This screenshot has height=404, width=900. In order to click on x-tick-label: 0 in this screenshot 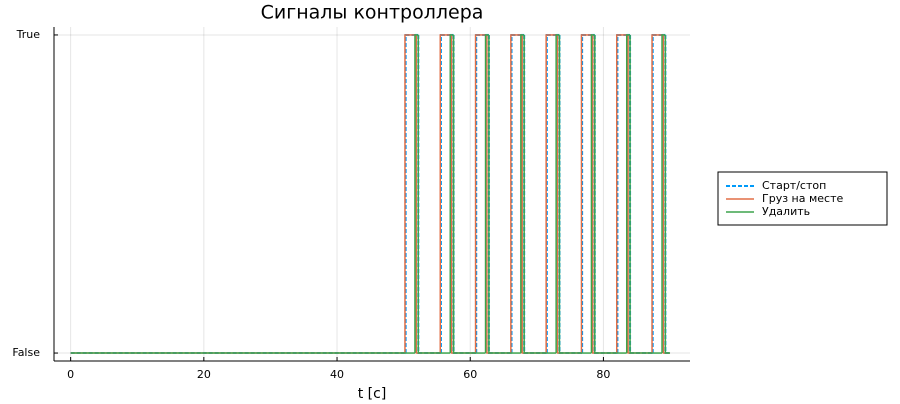, I will do `click(70, 374)`.